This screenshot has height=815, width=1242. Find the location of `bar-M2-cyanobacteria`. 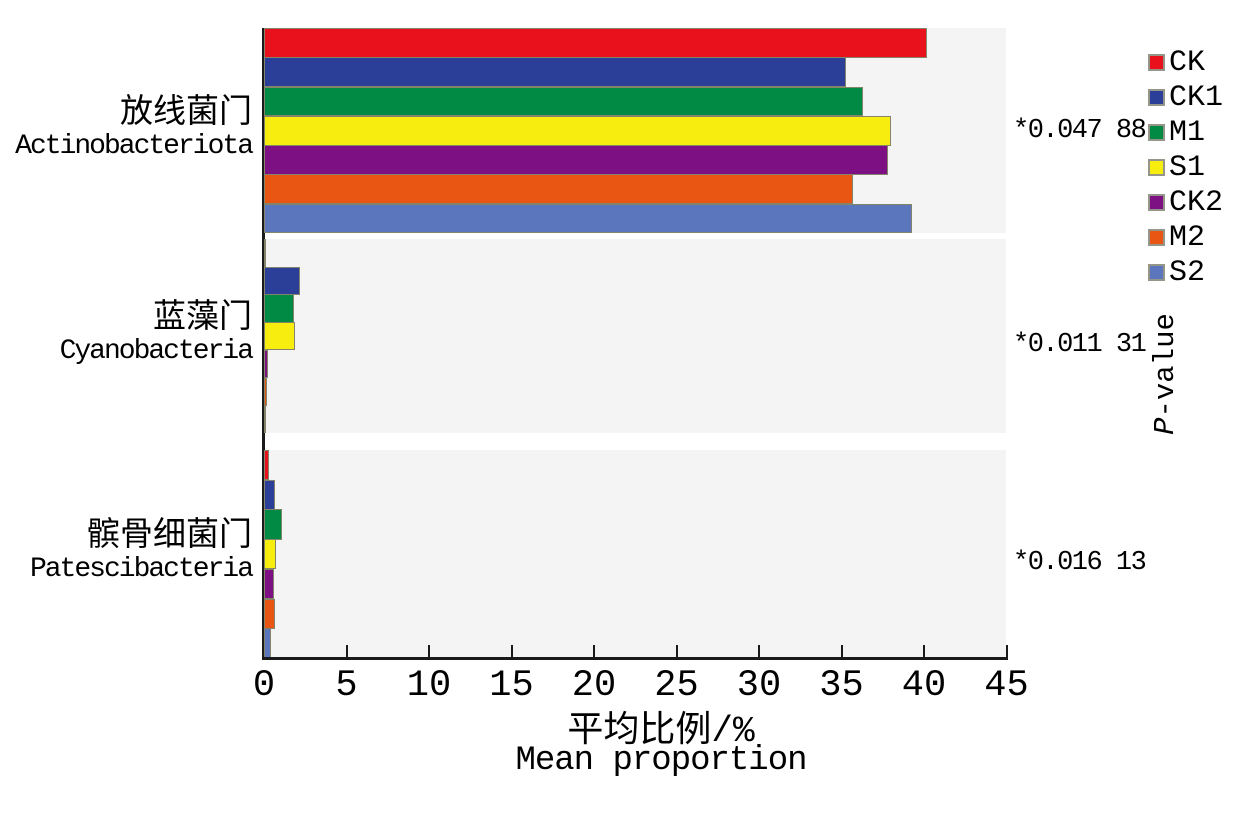

bar-M2-cyanobacteria is located at coordinates (266, 391).